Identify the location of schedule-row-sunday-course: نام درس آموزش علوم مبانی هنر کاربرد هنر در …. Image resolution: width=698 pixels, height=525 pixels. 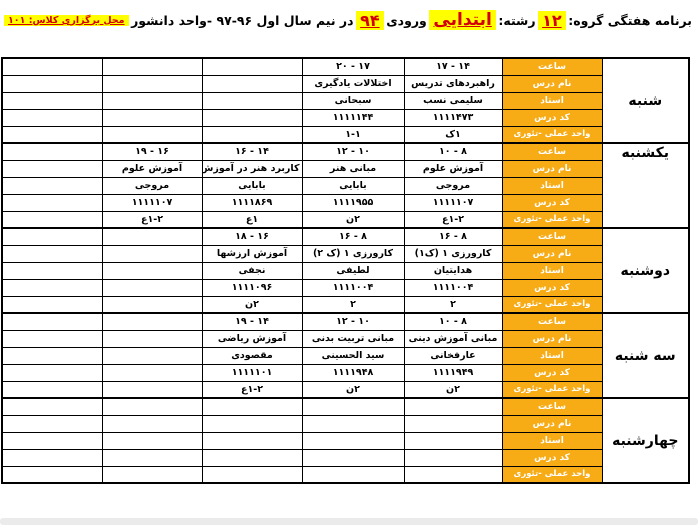
(345, 168).